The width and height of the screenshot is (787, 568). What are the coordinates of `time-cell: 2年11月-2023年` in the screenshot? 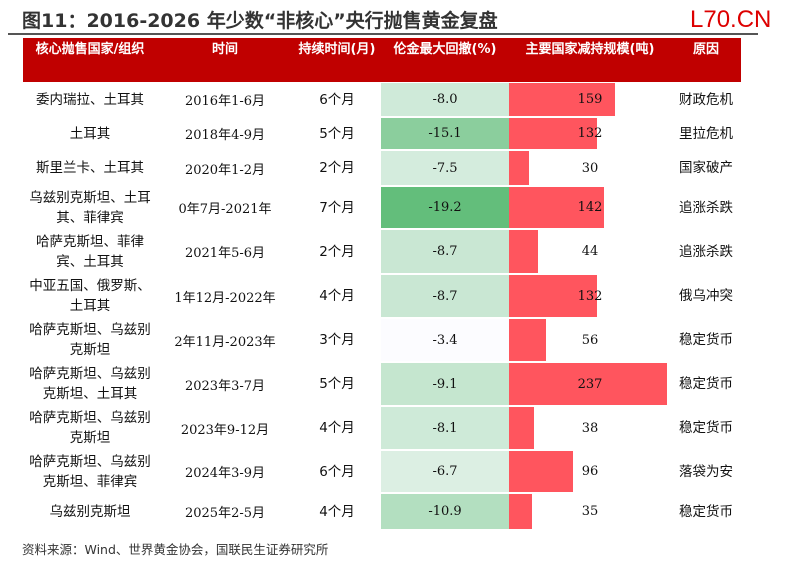 It's located at (225, 342).